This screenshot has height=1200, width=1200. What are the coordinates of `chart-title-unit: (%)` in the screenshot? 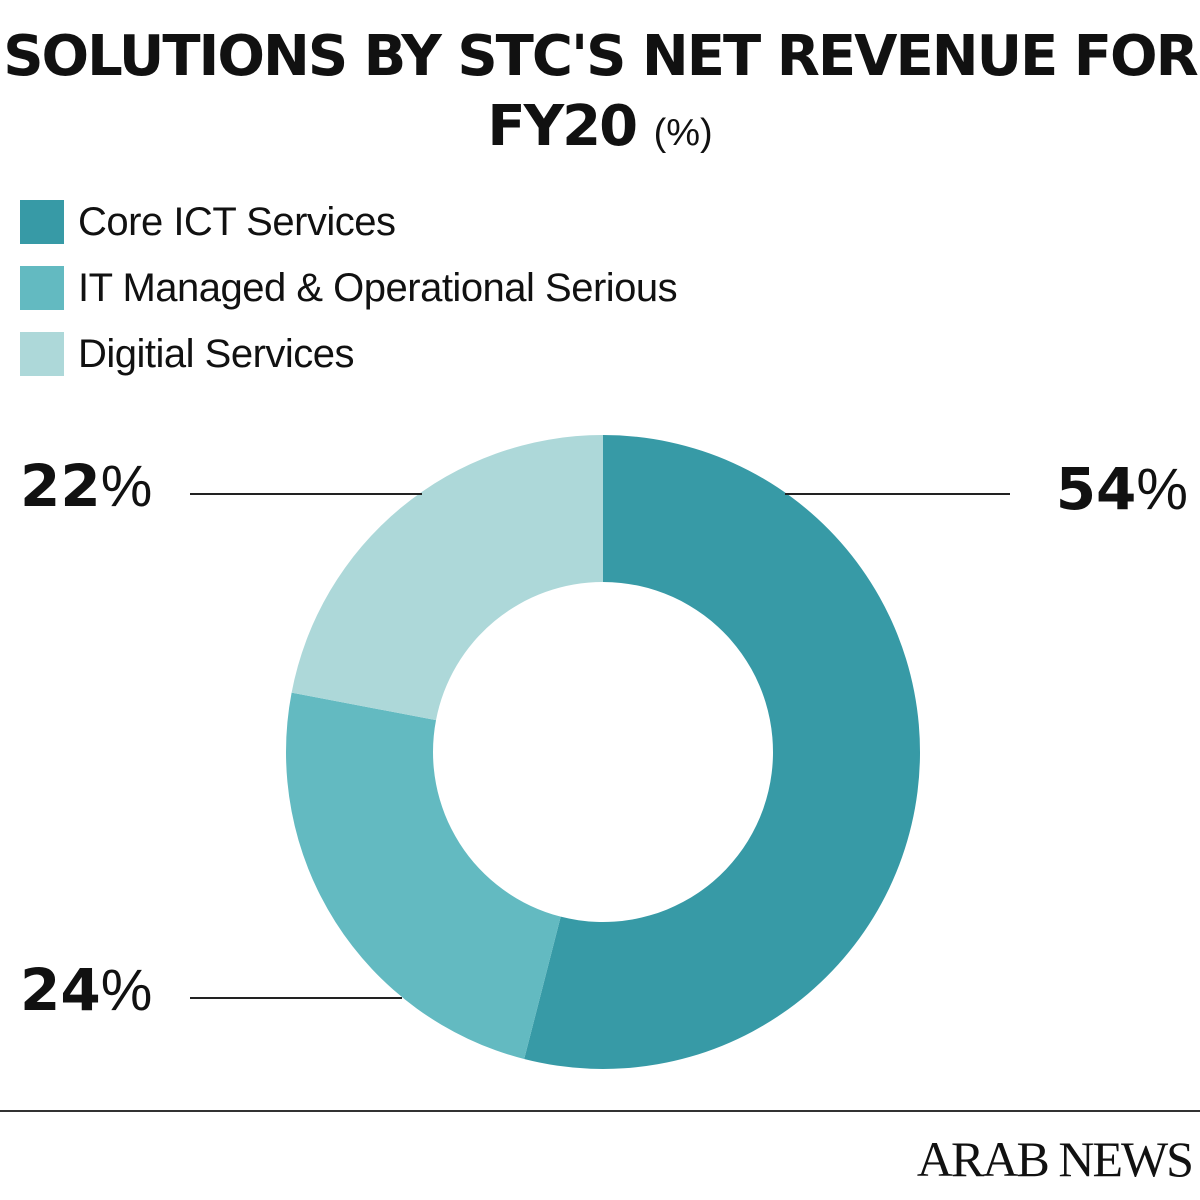 It's located at (683, 133).